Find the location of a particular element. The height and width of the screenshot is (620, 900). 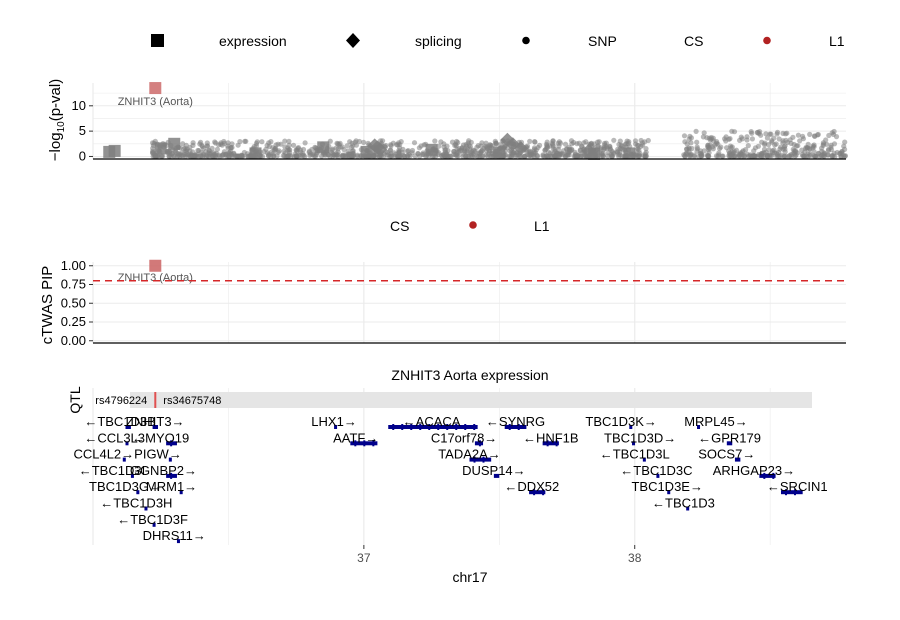

p2-marks: ZNHIT3 (Aorta) is located at coordinates (469, 271).